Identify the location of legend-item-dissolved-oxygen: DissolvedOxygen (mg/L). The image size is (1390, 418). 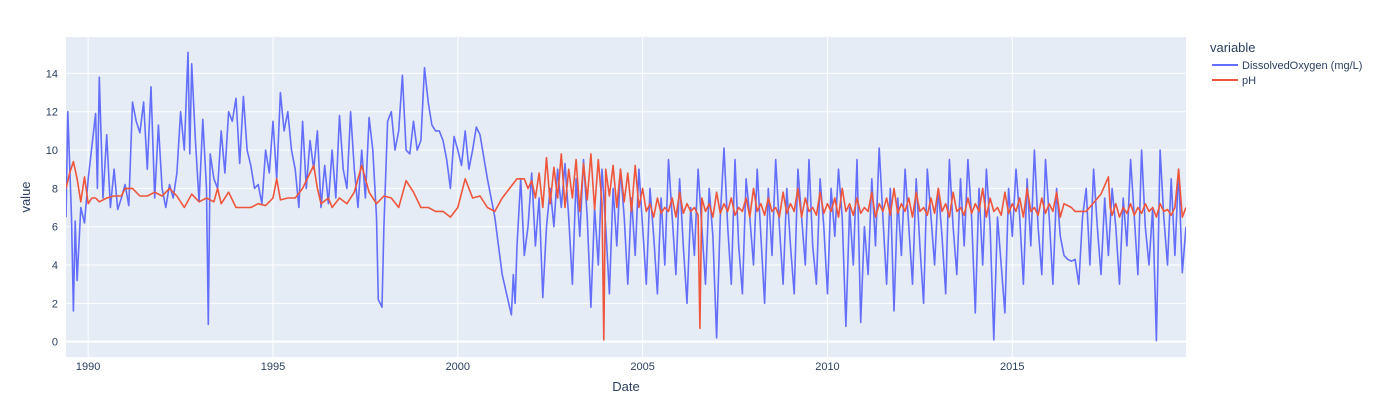
(1287, 66).